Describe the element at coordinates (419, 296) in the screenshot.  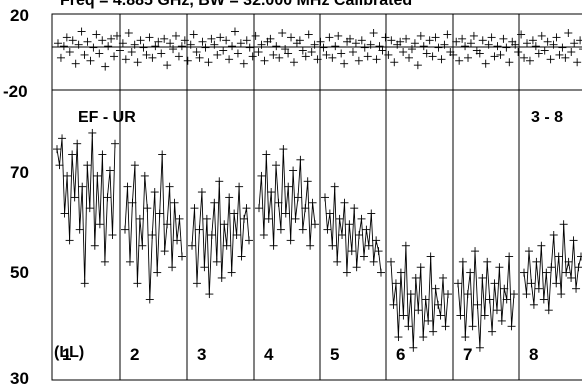
I see `panel-6-series-line` at that location.